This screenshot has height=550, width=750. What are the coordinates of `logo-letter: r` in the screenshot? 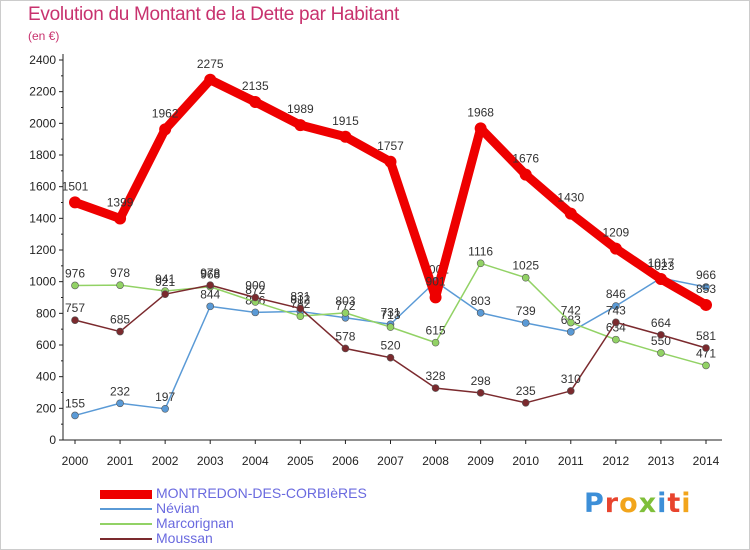 It's located at (612, 503).